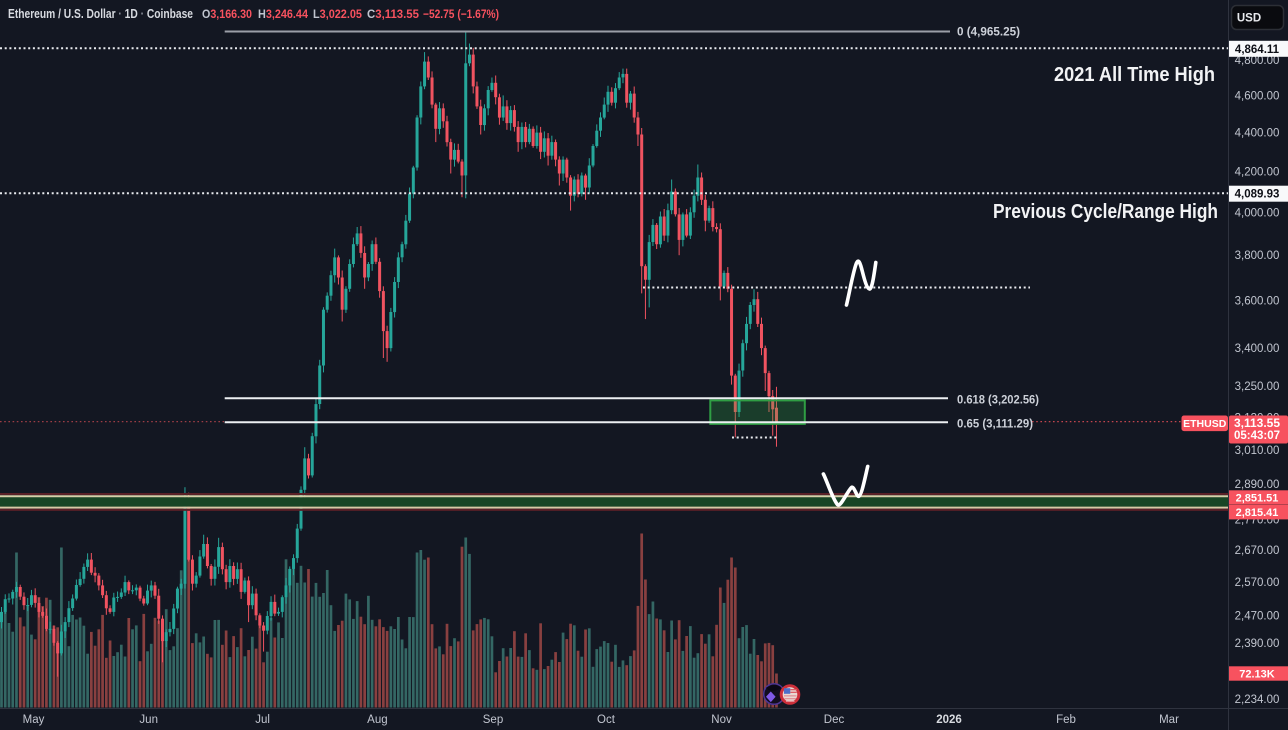 The width and height of the screenshot is (1288, 730). What do you see at coordinates (377, 720) in the screenshot?
I see `svg-text: Aug` at bounding box center [377, 720].